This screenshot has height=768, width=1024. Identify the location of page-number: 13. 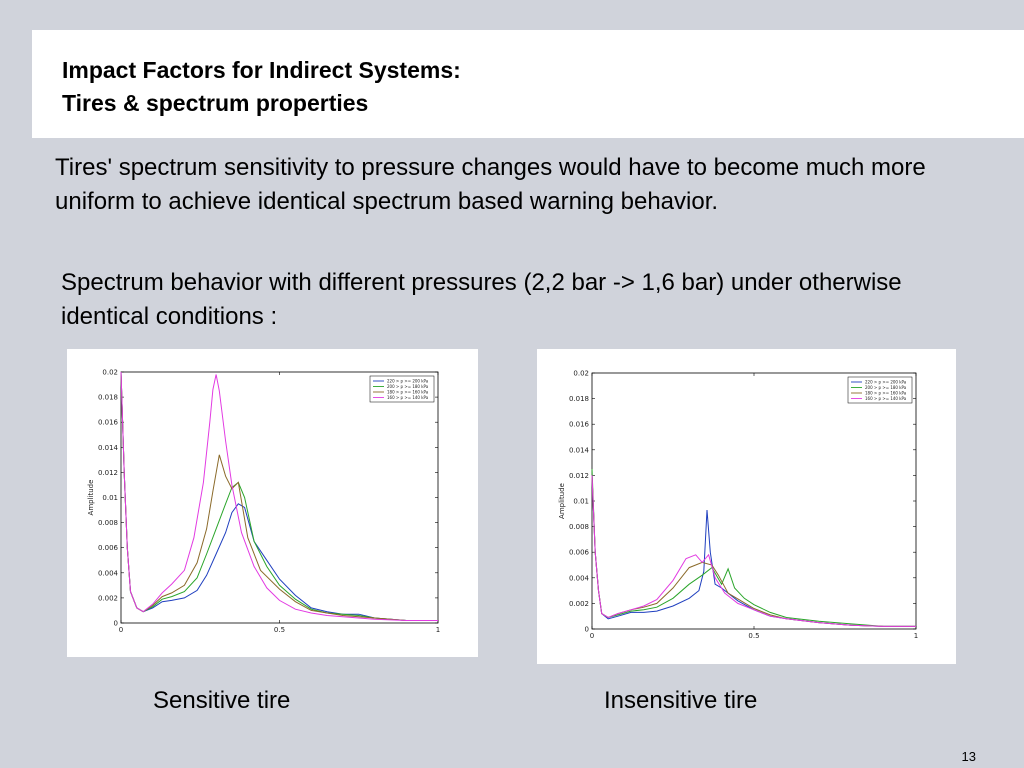
(968, 756).